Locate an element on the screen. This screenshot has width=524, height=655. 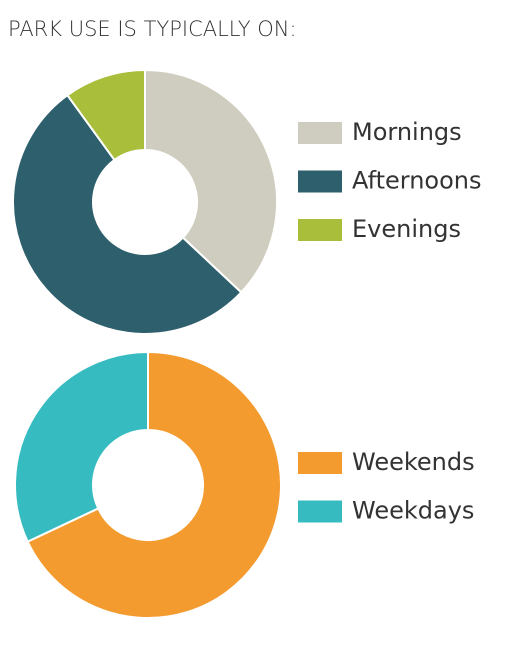
legend-label: Evenings is located at coordinates (406, 229).